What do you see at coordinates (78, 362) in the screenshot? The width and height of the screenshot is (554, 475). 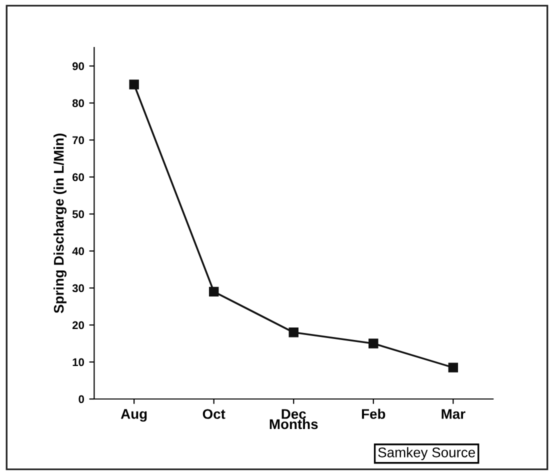 I see `y-tick-label: 10` at bounding box center [78, 362].